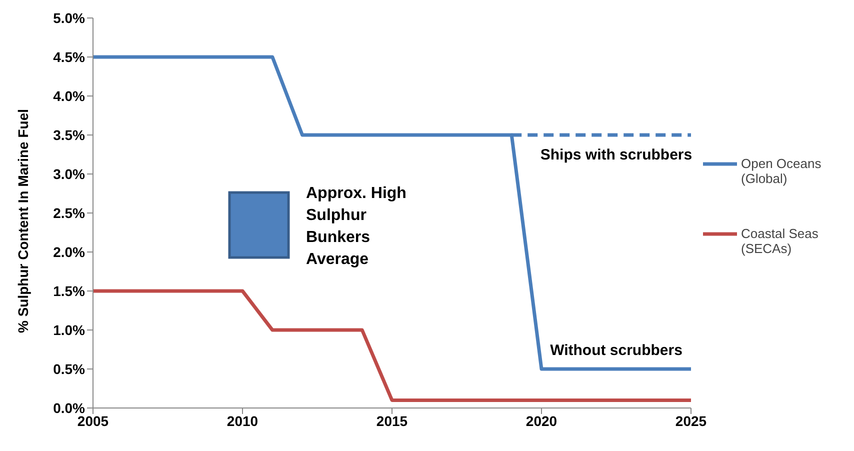 This screenshot has width=854, height=451. What do you see at coordinates (357, 227) in the screenshot?
I see `annotation: Approx. High Sulphur Bunkers Average` at bounding box center [357, 227].